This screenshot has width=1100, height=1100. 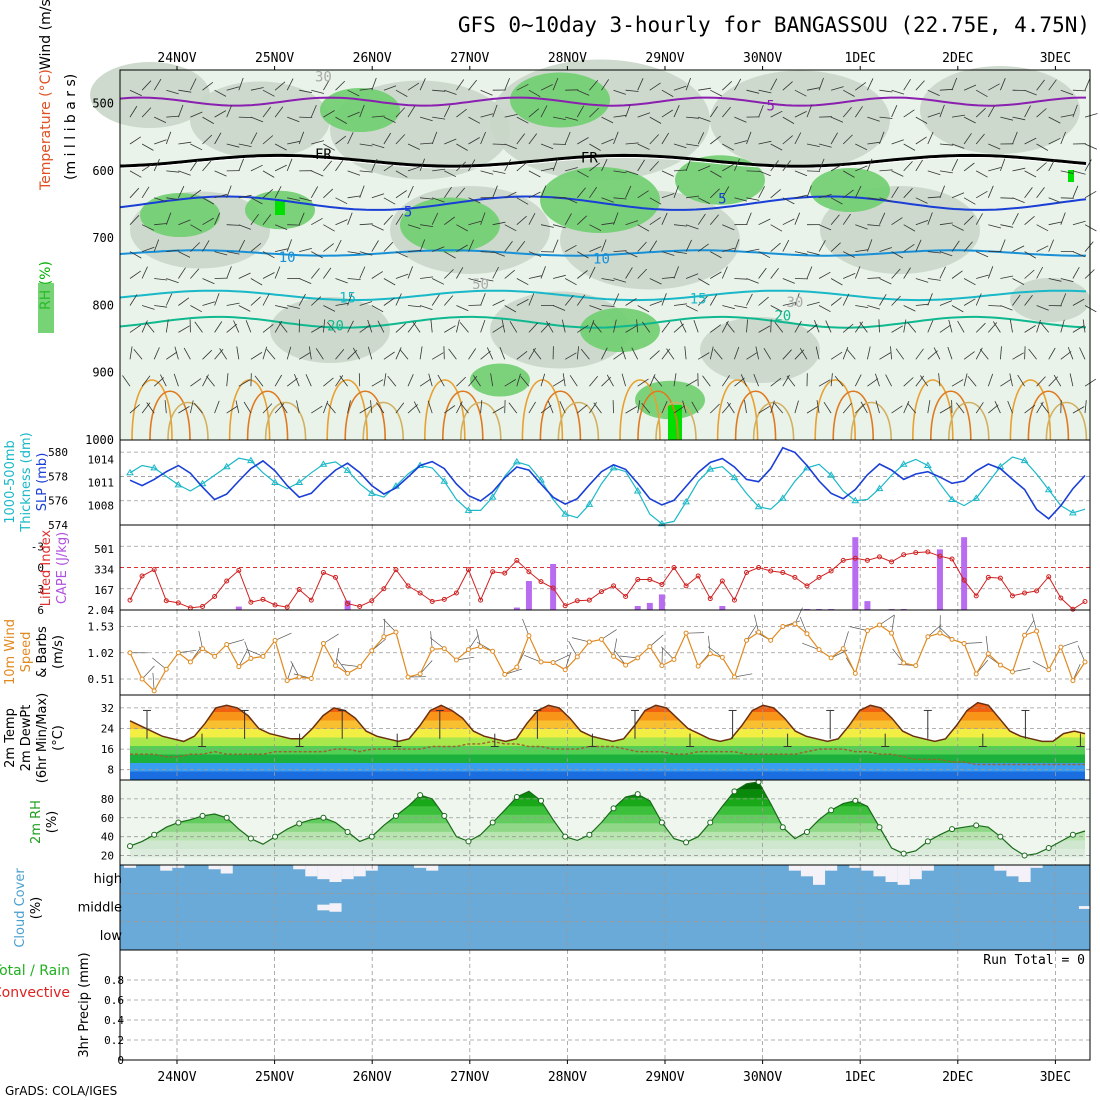 What do you see at coordinates (605, 1005) in the screenshot?
I see `panel-frame` at bounding box center [605, 1005].